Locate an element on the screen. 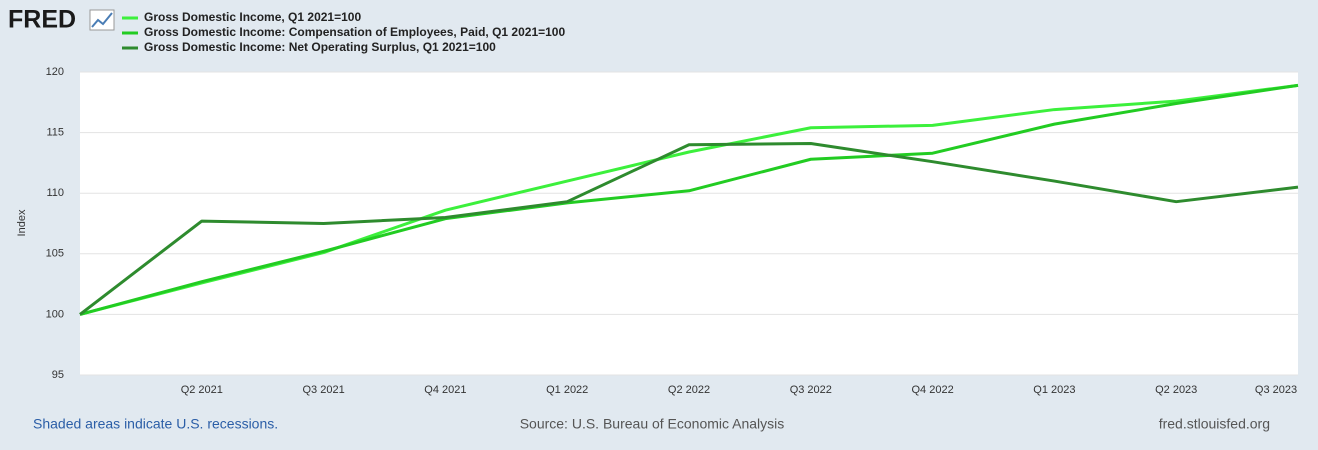  x-tick-label: Q3 2021 is located at coordinates (323, 390).